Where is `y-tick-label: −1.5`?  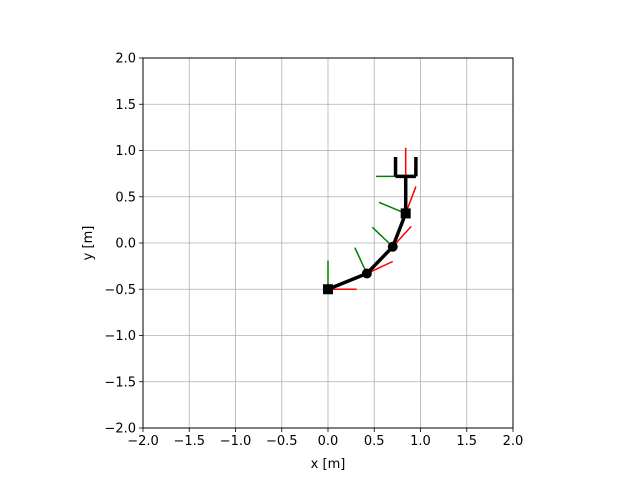
y-tick-label: −1.5 is located at coordinates (120, 382).